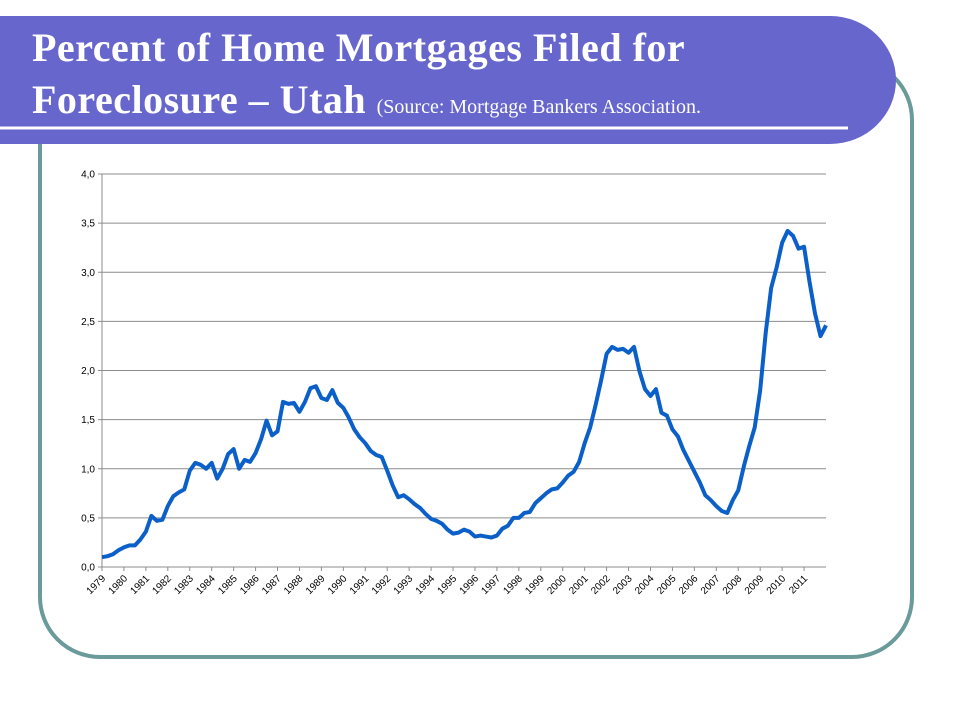 This screenshot has height=725, width=960. Describe the element at coordinates (88, 322) in the screenshot. I see `y-tick-label: 2,5` at that location.